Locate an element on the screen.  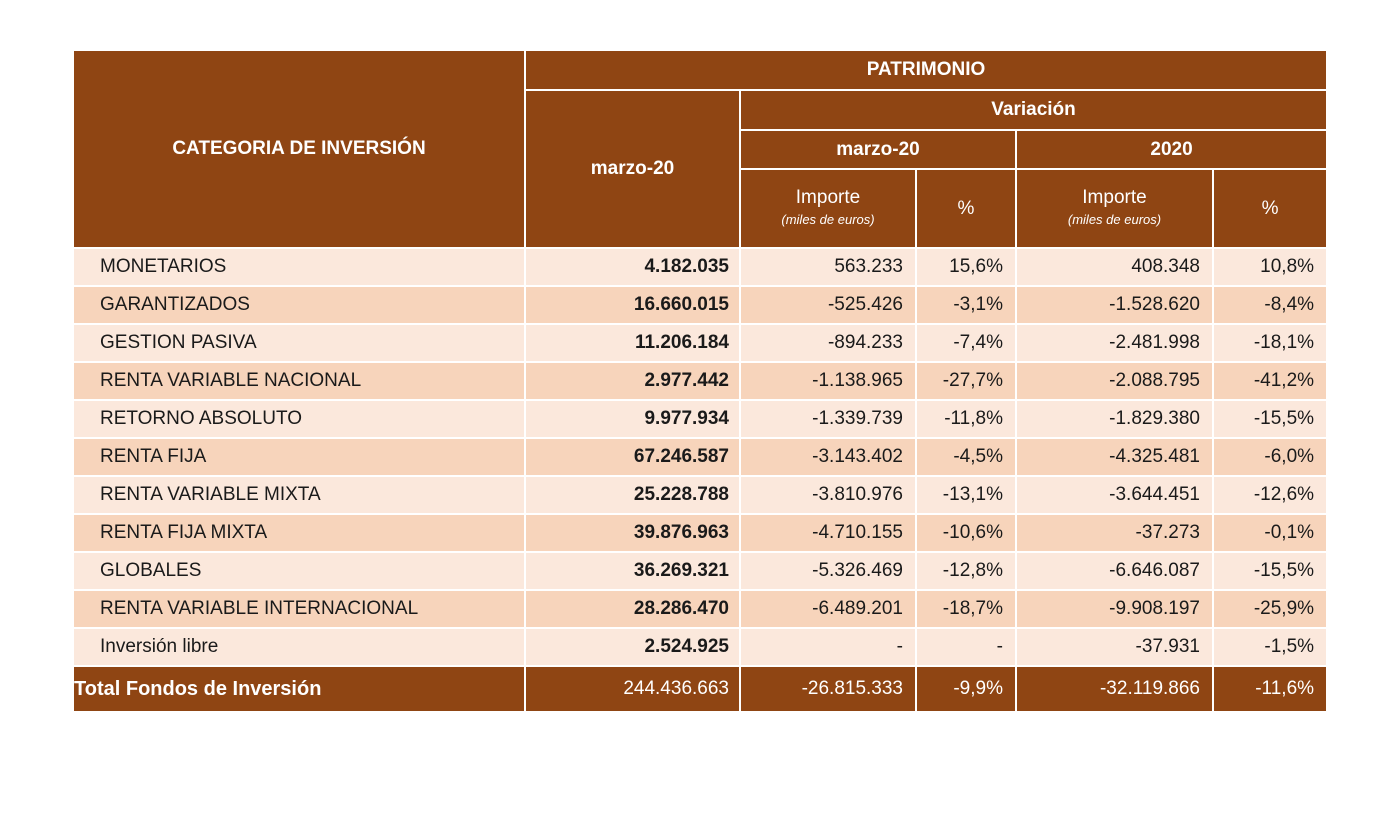
total-var-month-pct: -9,9% is located at coordinates (966, 689).